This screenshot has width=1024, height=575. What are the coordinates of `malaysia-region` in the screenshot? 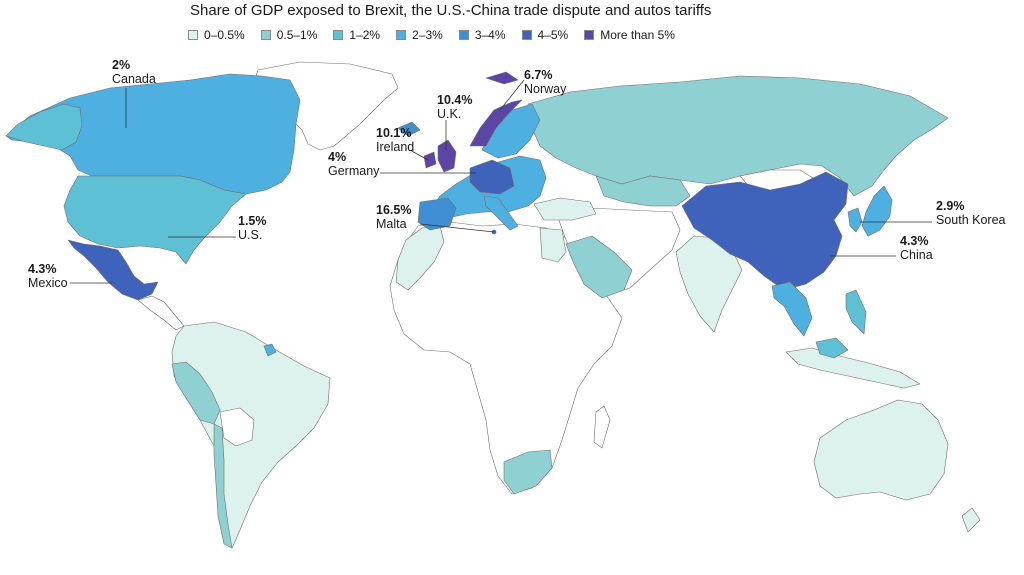 It's located at (832, 348).